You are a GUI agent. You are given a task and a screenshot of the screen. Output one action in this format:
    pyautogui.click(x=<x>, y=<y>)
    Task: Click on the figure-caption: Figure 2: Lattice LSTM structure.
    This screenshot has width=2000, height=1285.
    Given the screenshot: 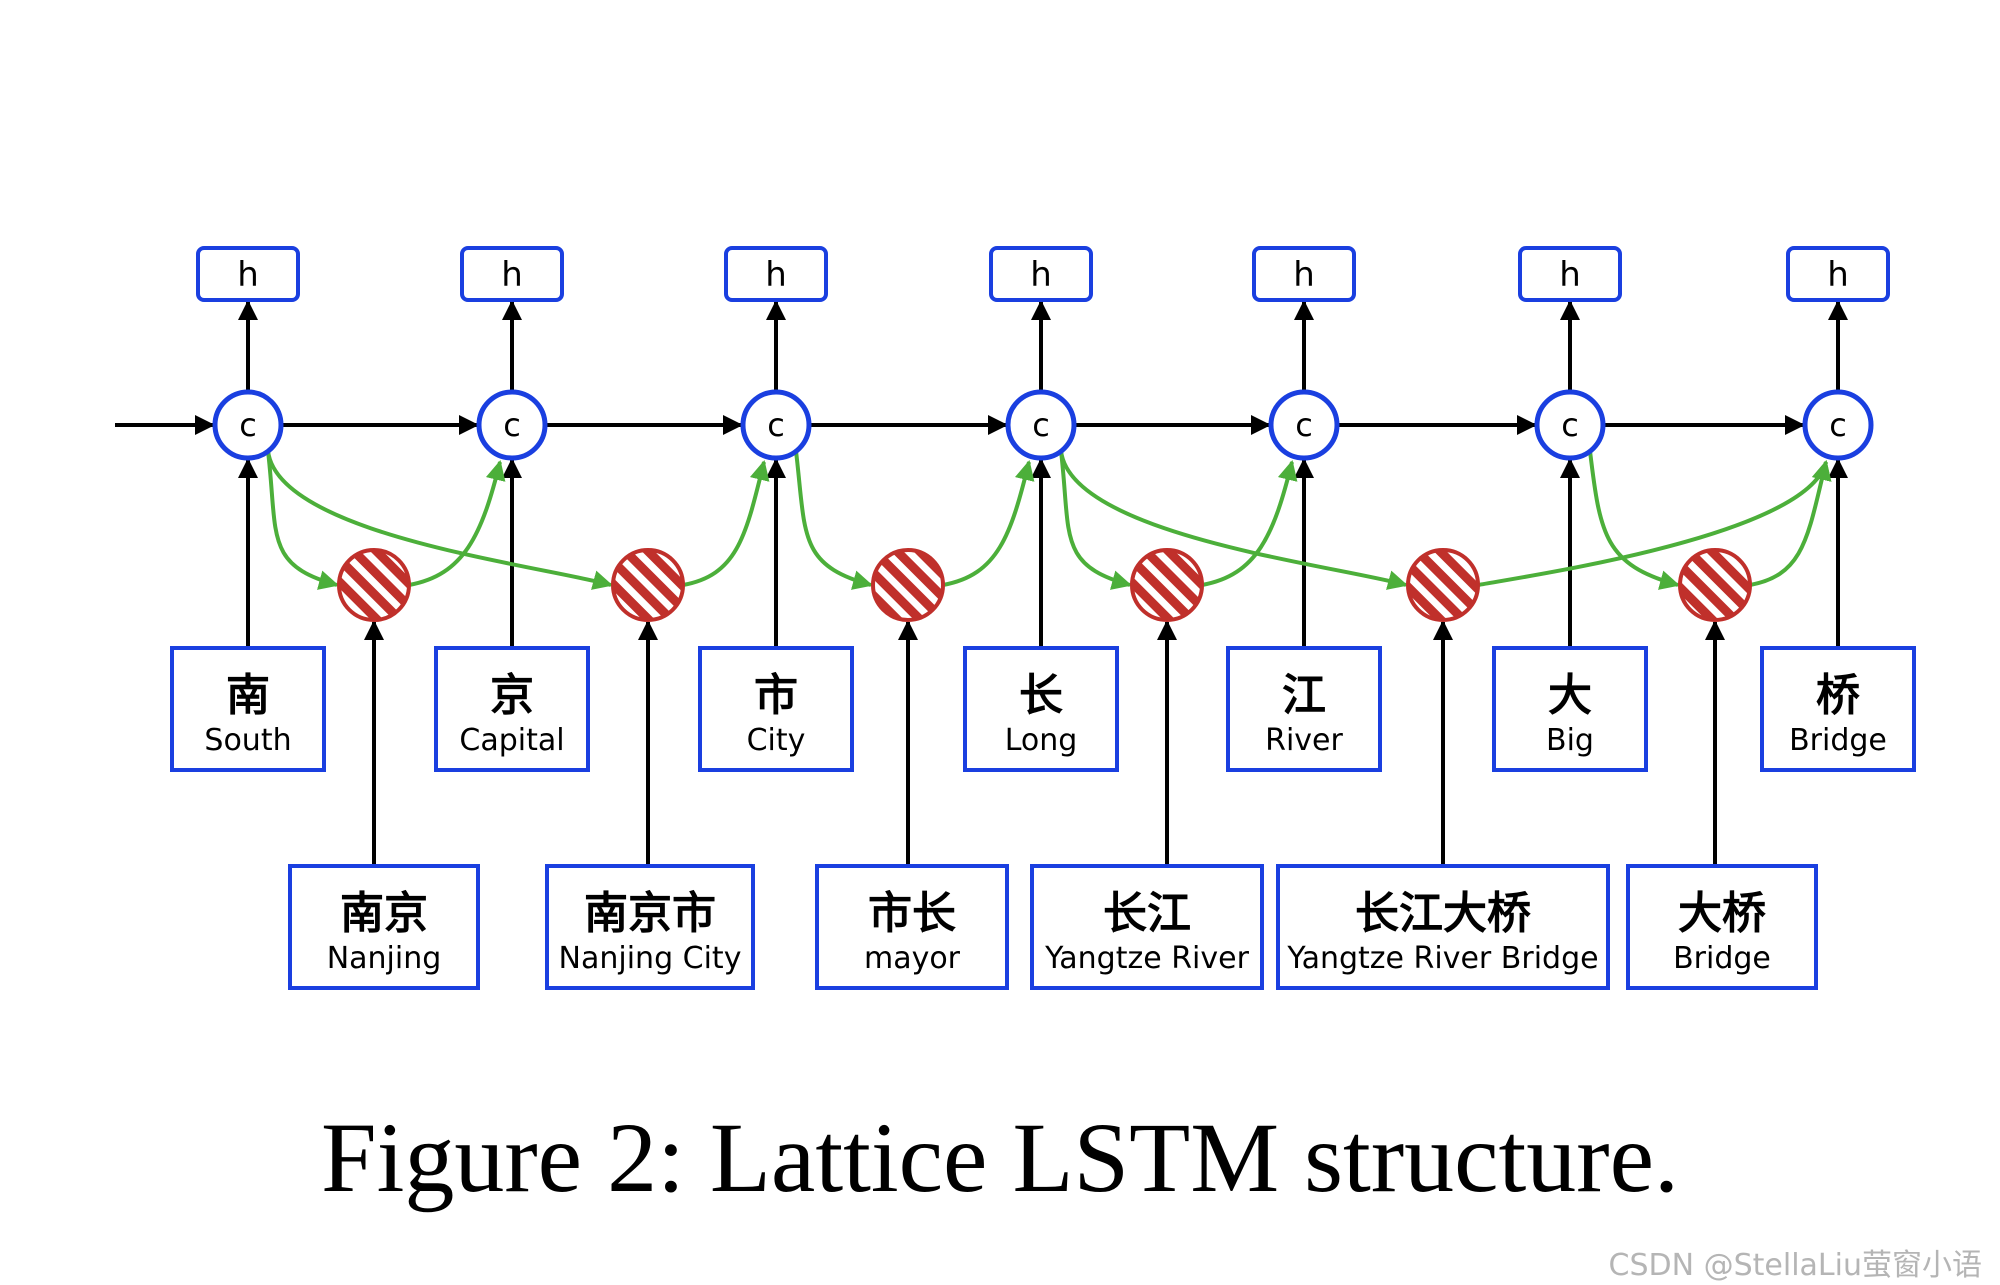 What is the action you would take?
    pyautogui.click(x=999, y=1157)
    